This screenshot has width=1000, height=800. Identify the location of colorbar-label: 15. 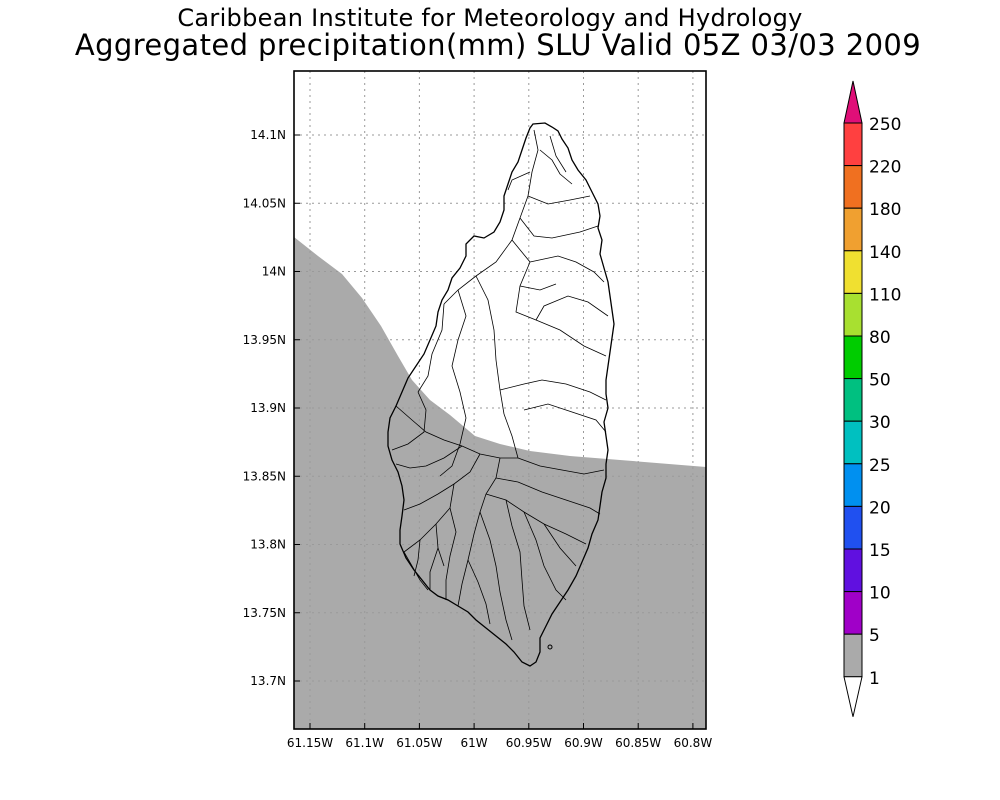
(880, 551).